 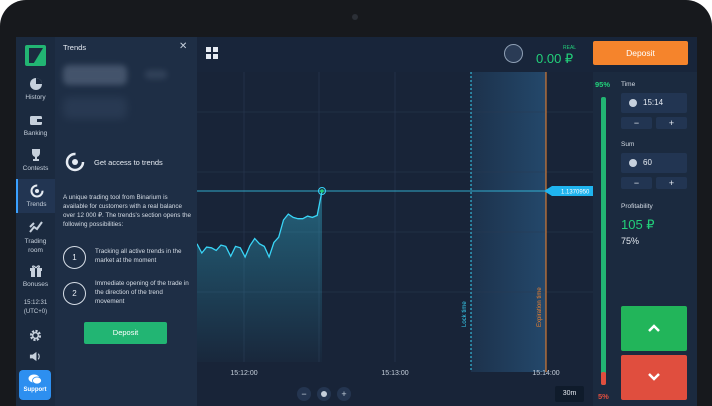 I want to click on time-plus-button: +, so click(x=671, y=123).